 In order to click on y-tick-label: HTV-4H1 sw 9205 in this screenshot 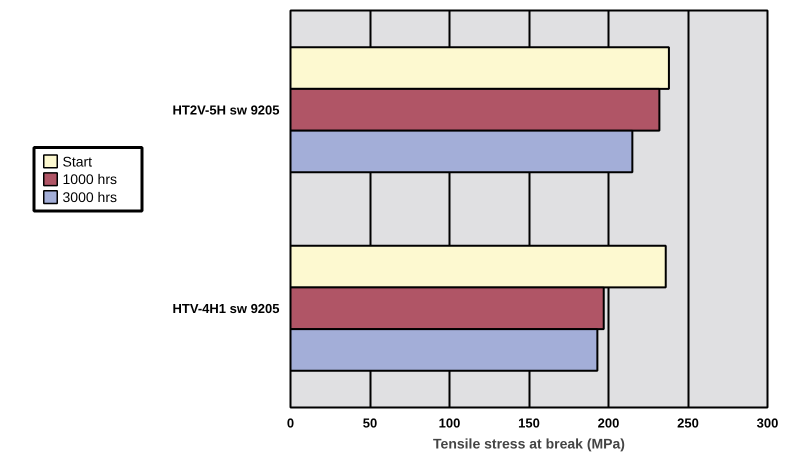, I will do `click(226, 308)`.